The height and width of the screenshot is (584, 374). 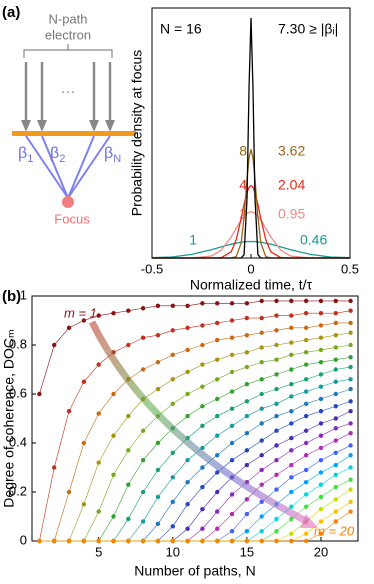 What do you see at coordinates (195, 510) in the screenshot?
I see `series-line` at bounding box center [195, 510].